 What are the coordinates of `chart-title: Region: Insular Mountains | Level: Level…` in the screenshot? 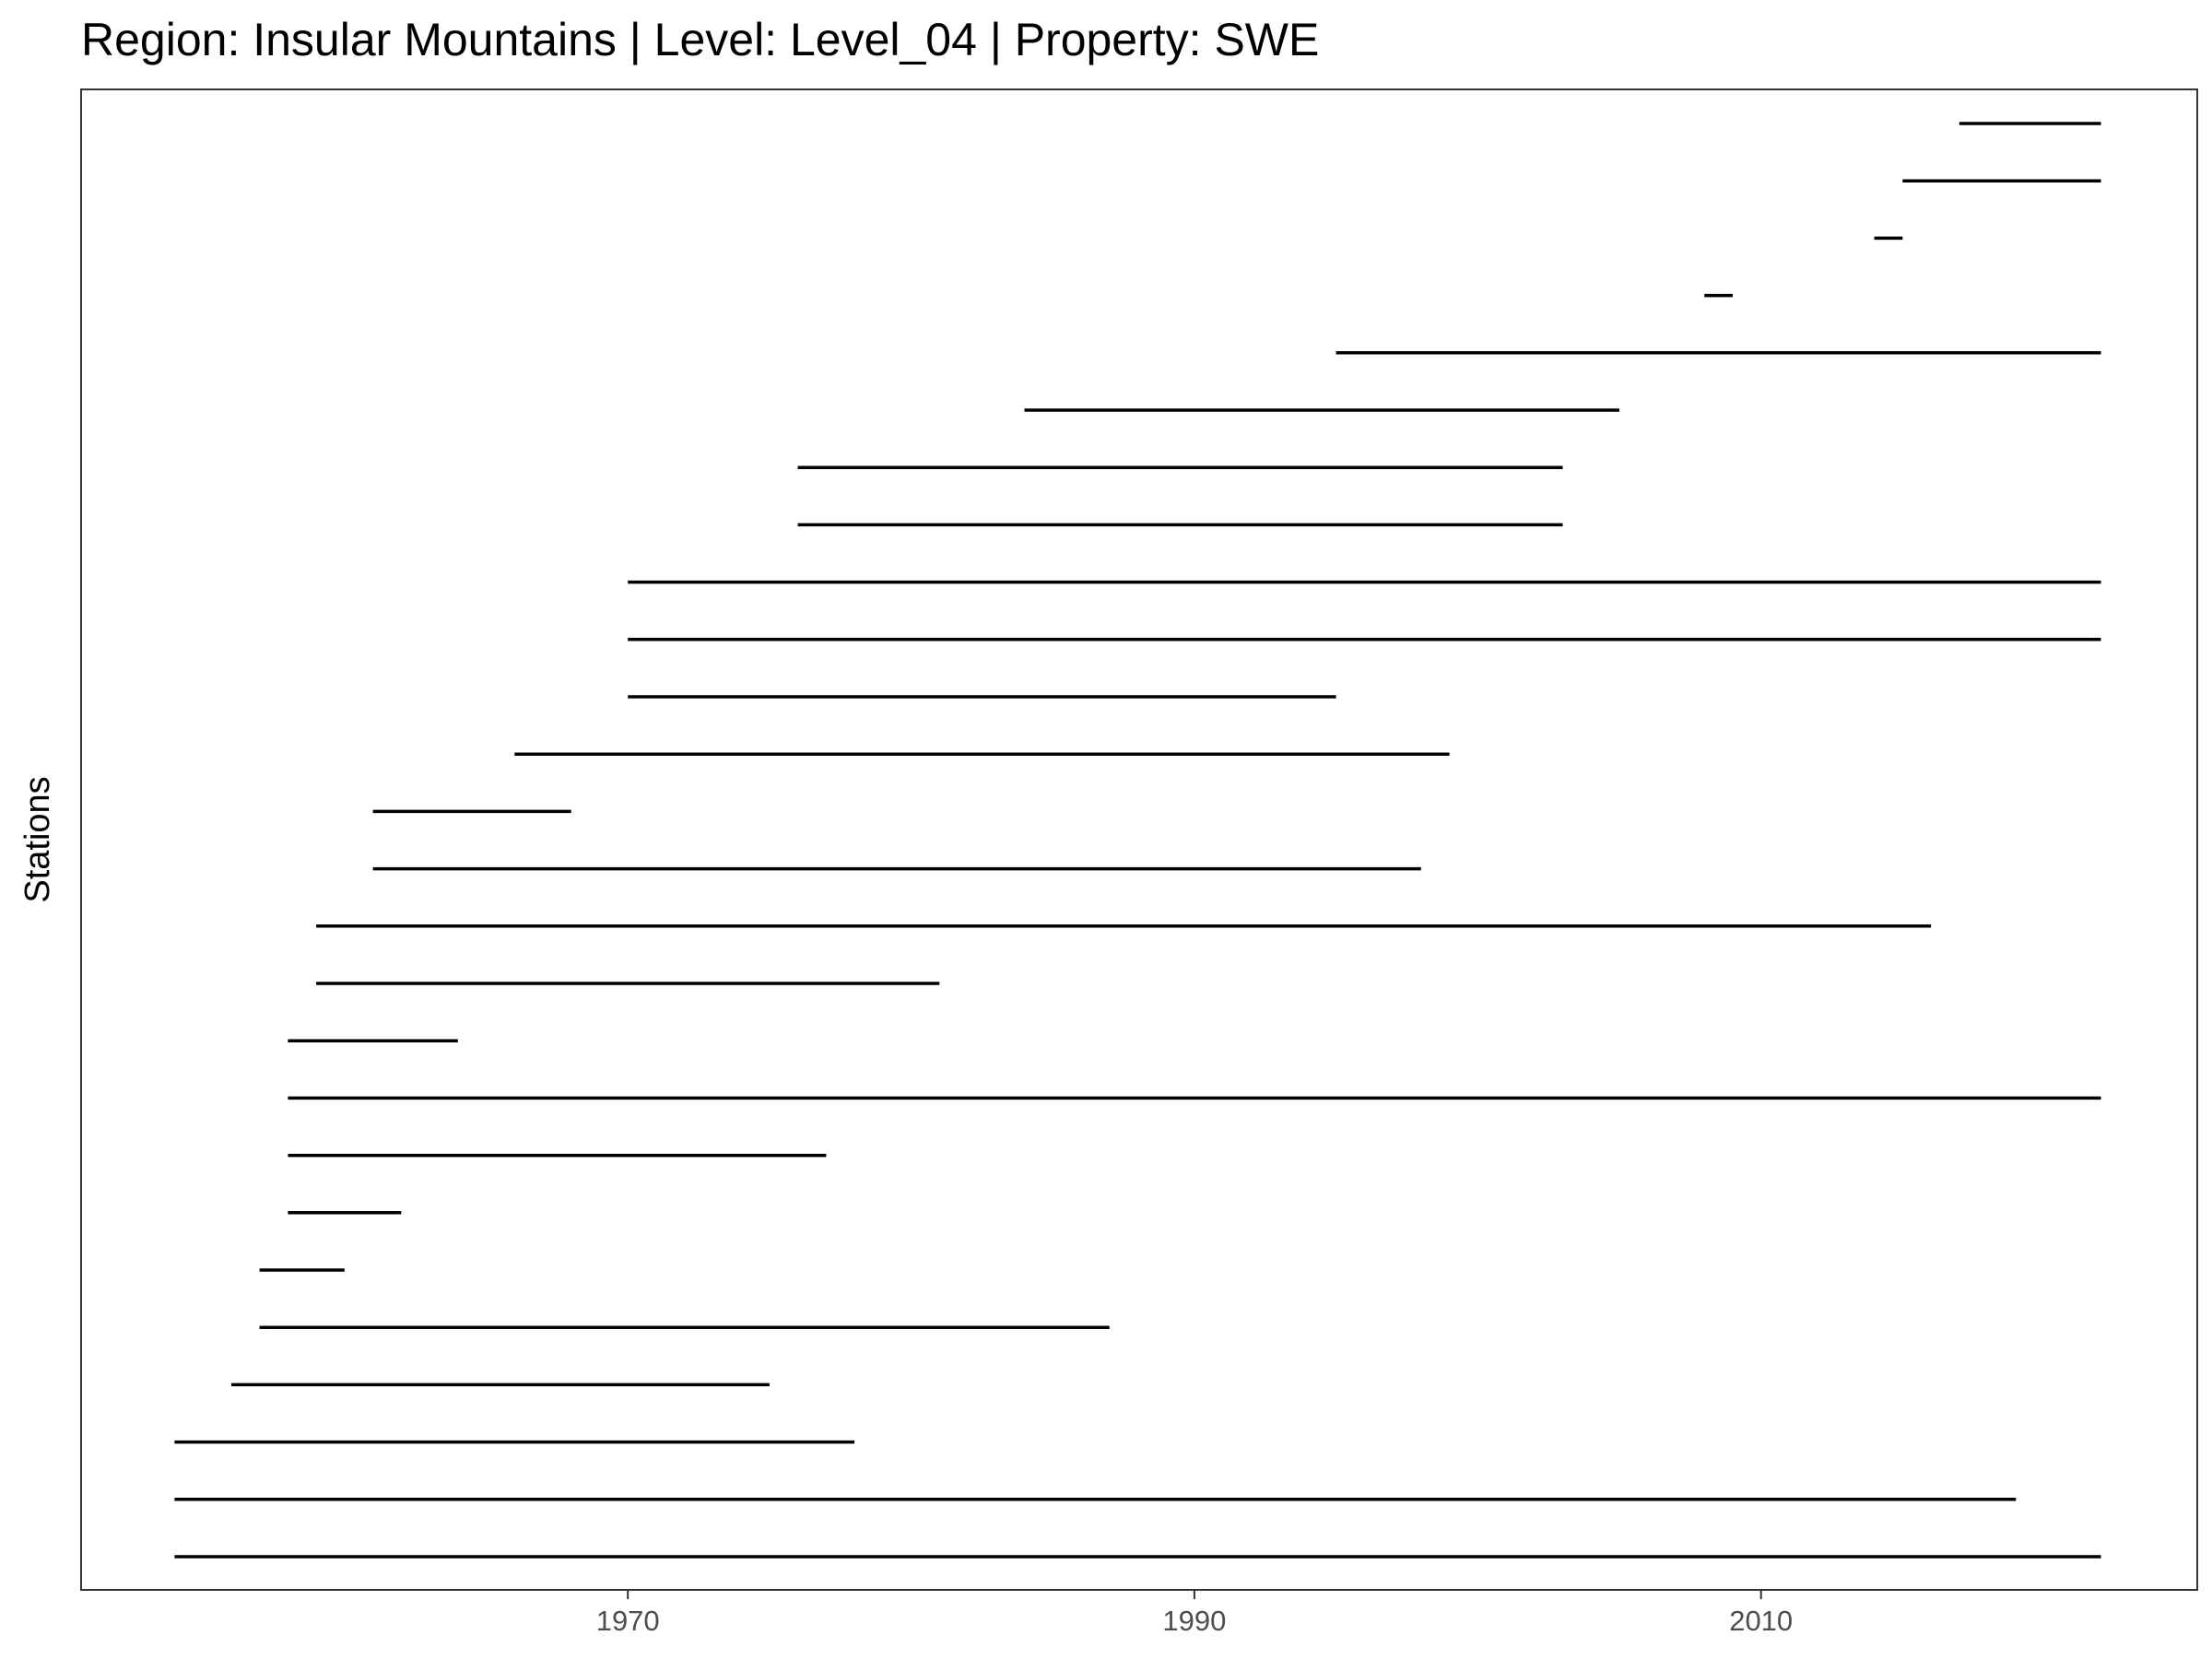 It's located at (700, 39).